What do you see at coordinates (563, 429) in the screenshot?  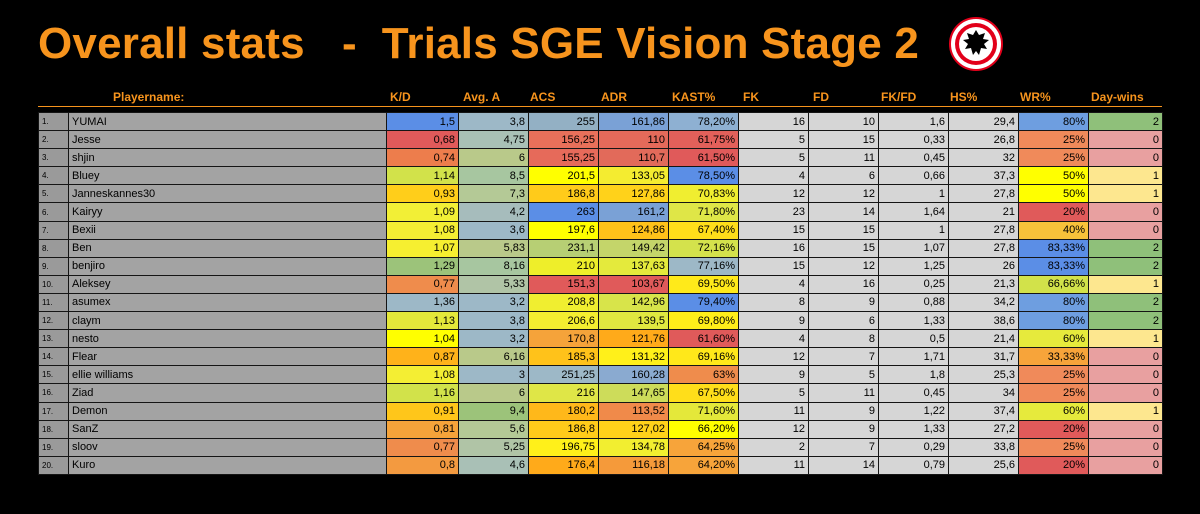 I see `acs-cell: 186,8` at bounding box center [563, 429].